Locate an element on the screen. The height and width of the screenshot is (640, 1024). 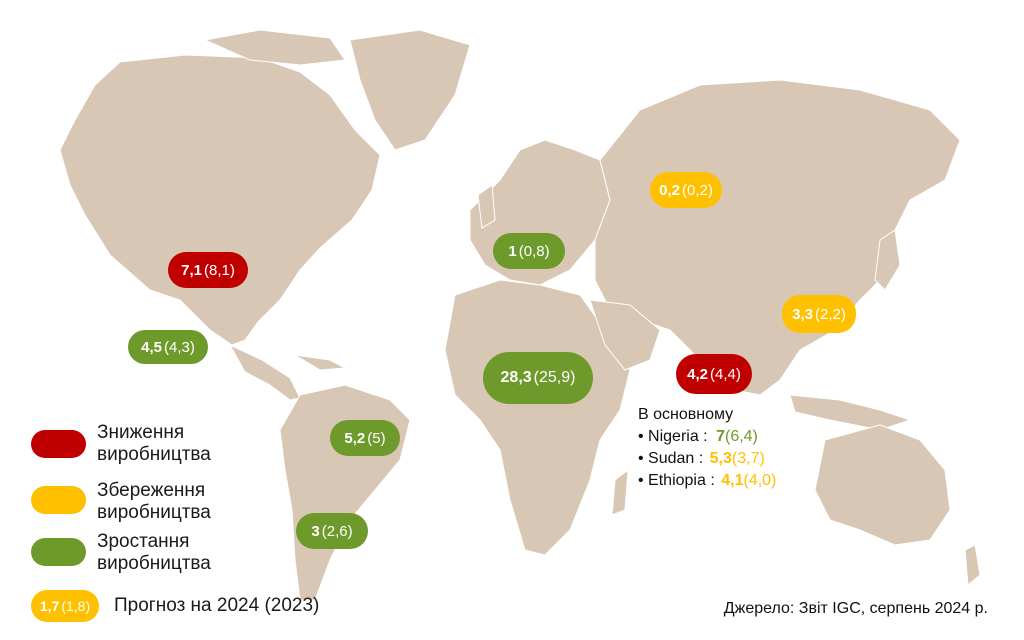
new-zealand is located at coordinates (972, 565).